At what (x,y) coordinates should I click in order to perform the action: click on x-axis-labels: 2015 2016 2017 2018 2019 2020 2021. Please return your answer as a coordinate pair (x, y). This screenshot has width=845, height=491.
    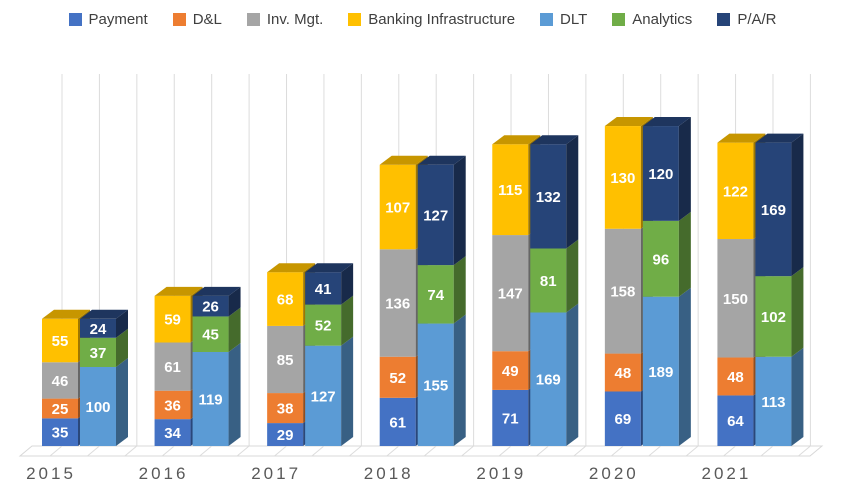
    Looking at the image, I should click on (389, 473).